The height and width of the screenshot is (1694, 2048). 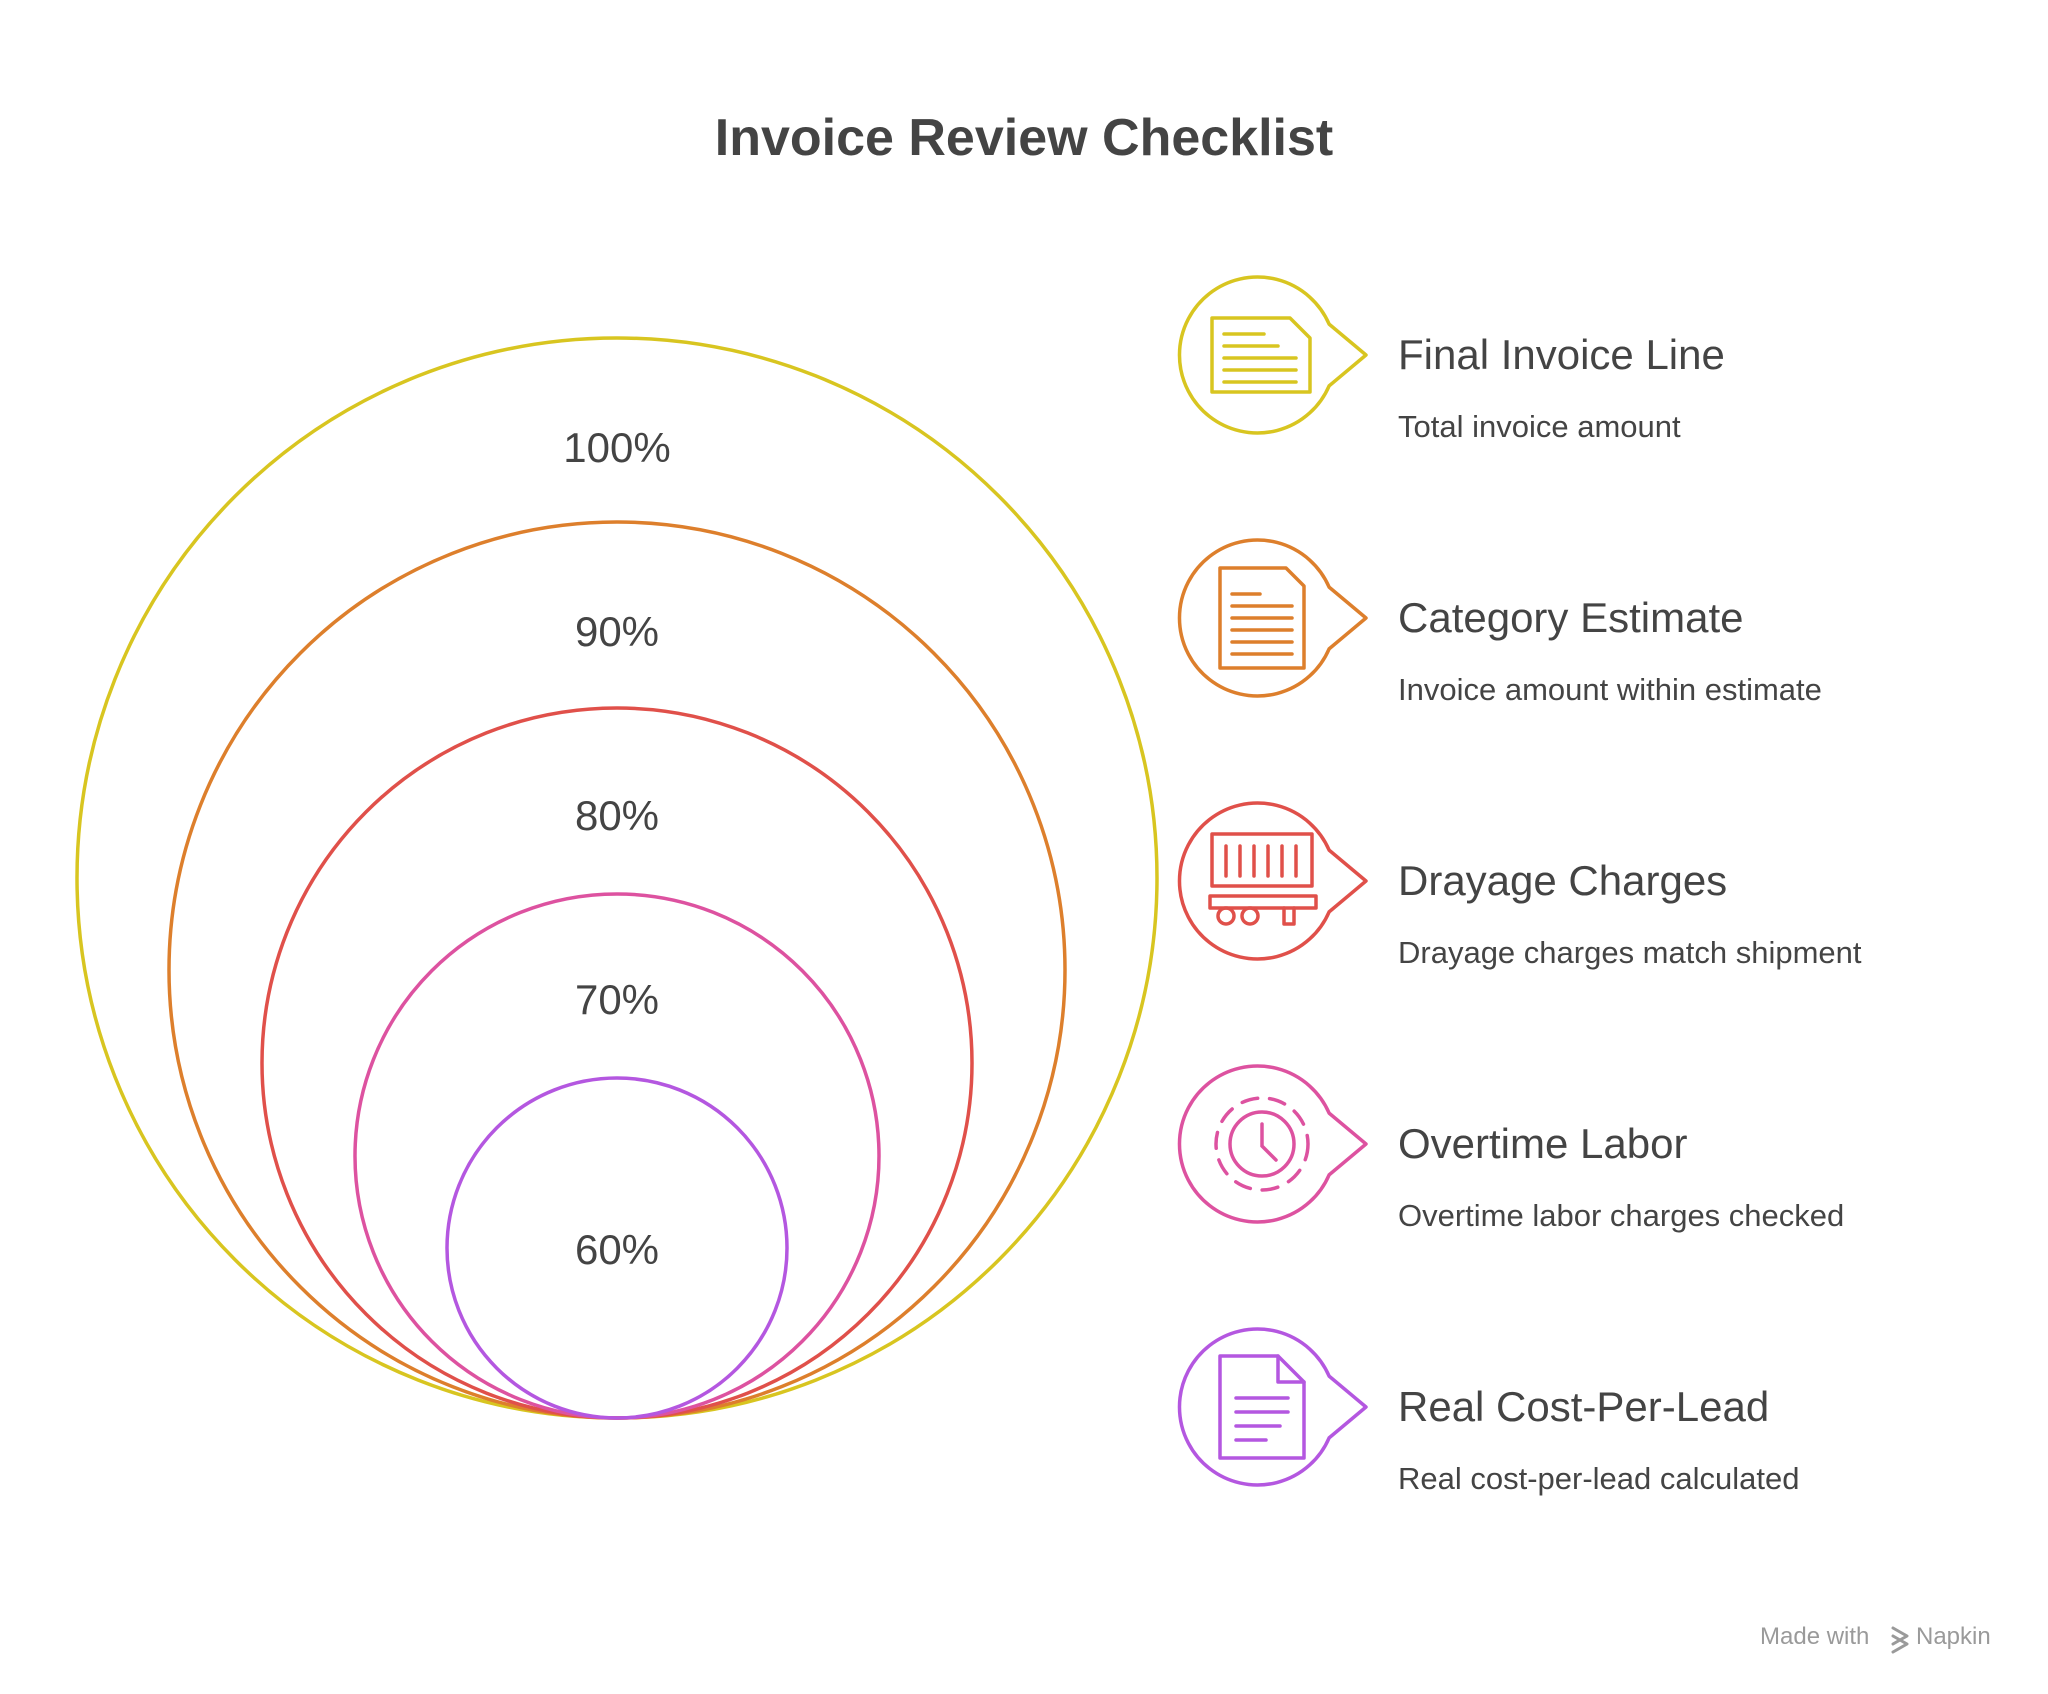 What do you see at coordinates (1630, 952) in the screenshot?
I see `item-description: Drayage charges match shipment` at bounding box center [1630, 952].